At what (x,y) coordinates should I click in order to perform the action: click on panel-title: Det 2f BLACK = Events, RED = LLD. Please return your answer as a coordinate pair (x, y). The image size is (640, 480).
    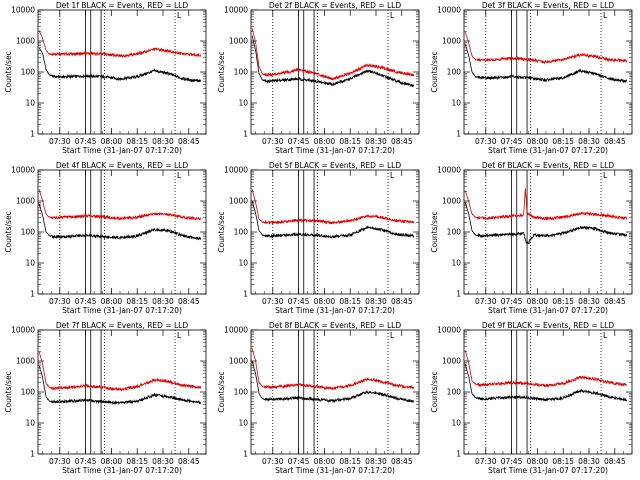
    Looking at the image, I should click on (335, 5).